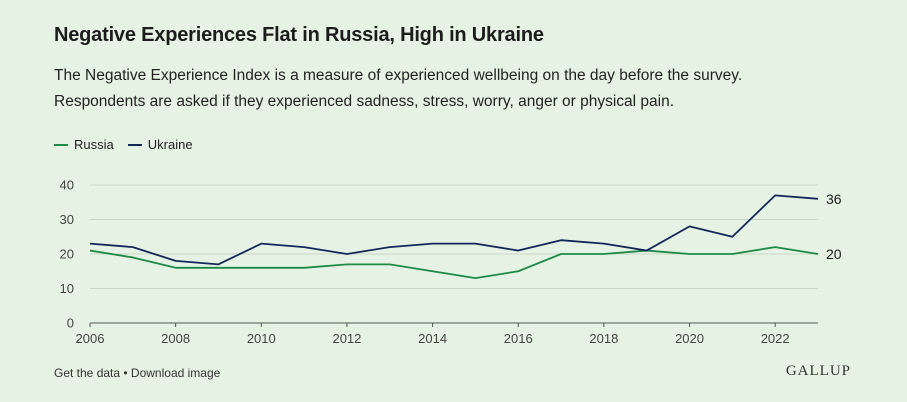  Describe the element at coordinates (170, 144) in the screenshot. I see `legend-label-ukraine: Ukraine` at that location.